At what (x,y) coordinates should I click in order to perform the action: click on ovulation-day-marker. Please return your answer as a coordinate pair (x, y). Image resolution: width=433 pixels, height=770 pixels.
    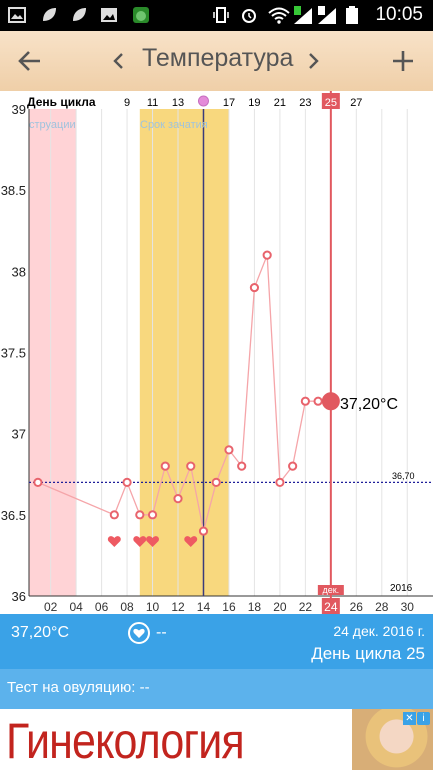
    Looking at the image, I should click on (203, 101).